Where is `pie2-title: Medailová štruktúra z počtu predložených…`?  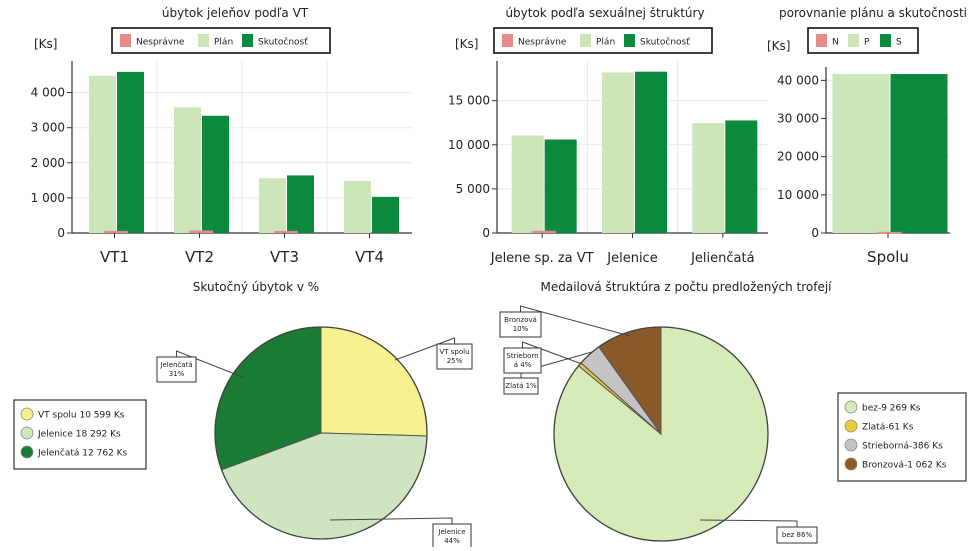
pie2-title: Medailová štruktúra z počtu predložených… is located at coordinates (687, 287).